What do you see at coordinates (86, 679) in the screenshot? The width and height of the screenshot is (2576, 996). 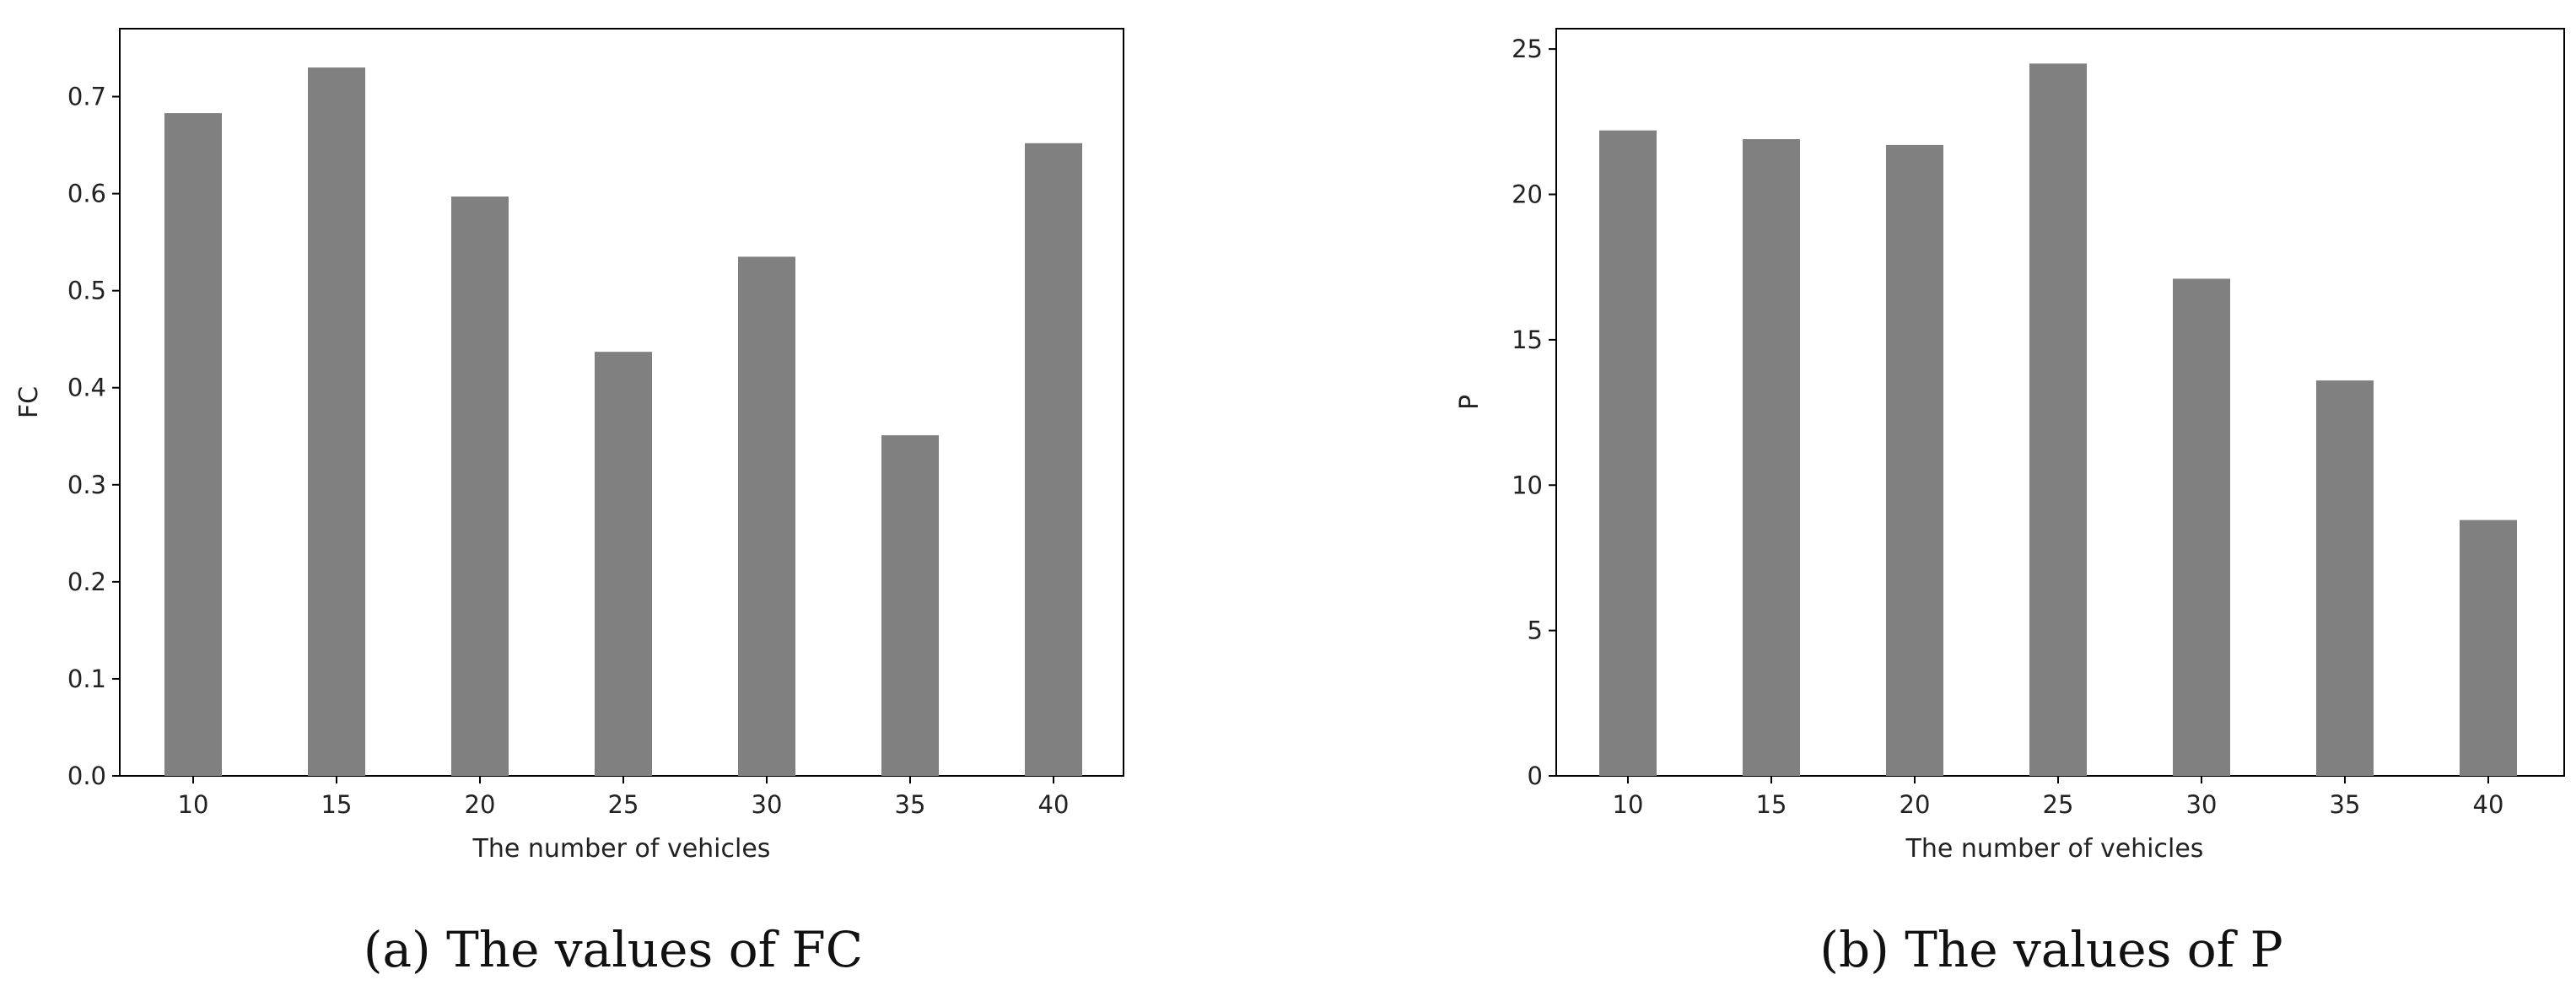 I see `y-tick-label: 0.1` at bounding box center [86, 679].